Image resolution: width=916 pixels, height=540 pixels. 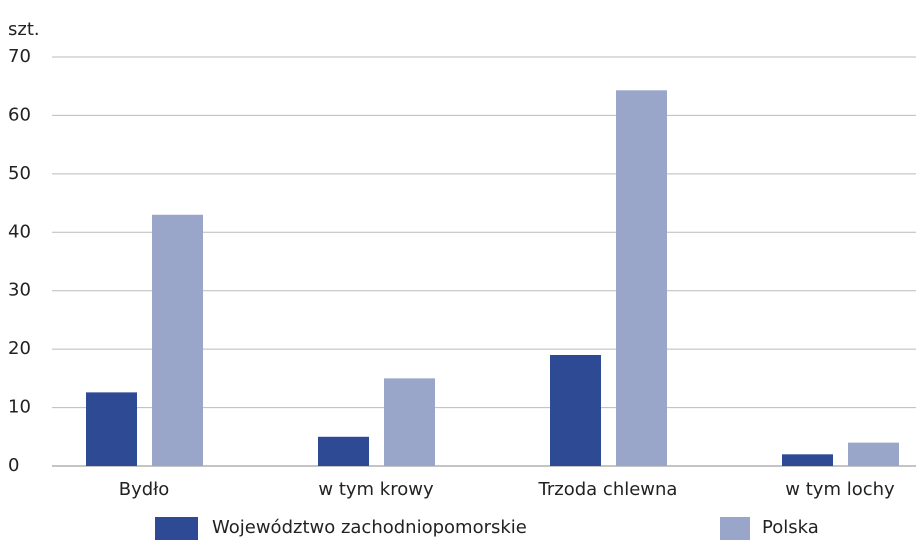 What do you see at coordinates (369, 527) in the screenshot?
I see `legend-label: Województwo zachodniopomorskie` at bounding box center [369, 527].